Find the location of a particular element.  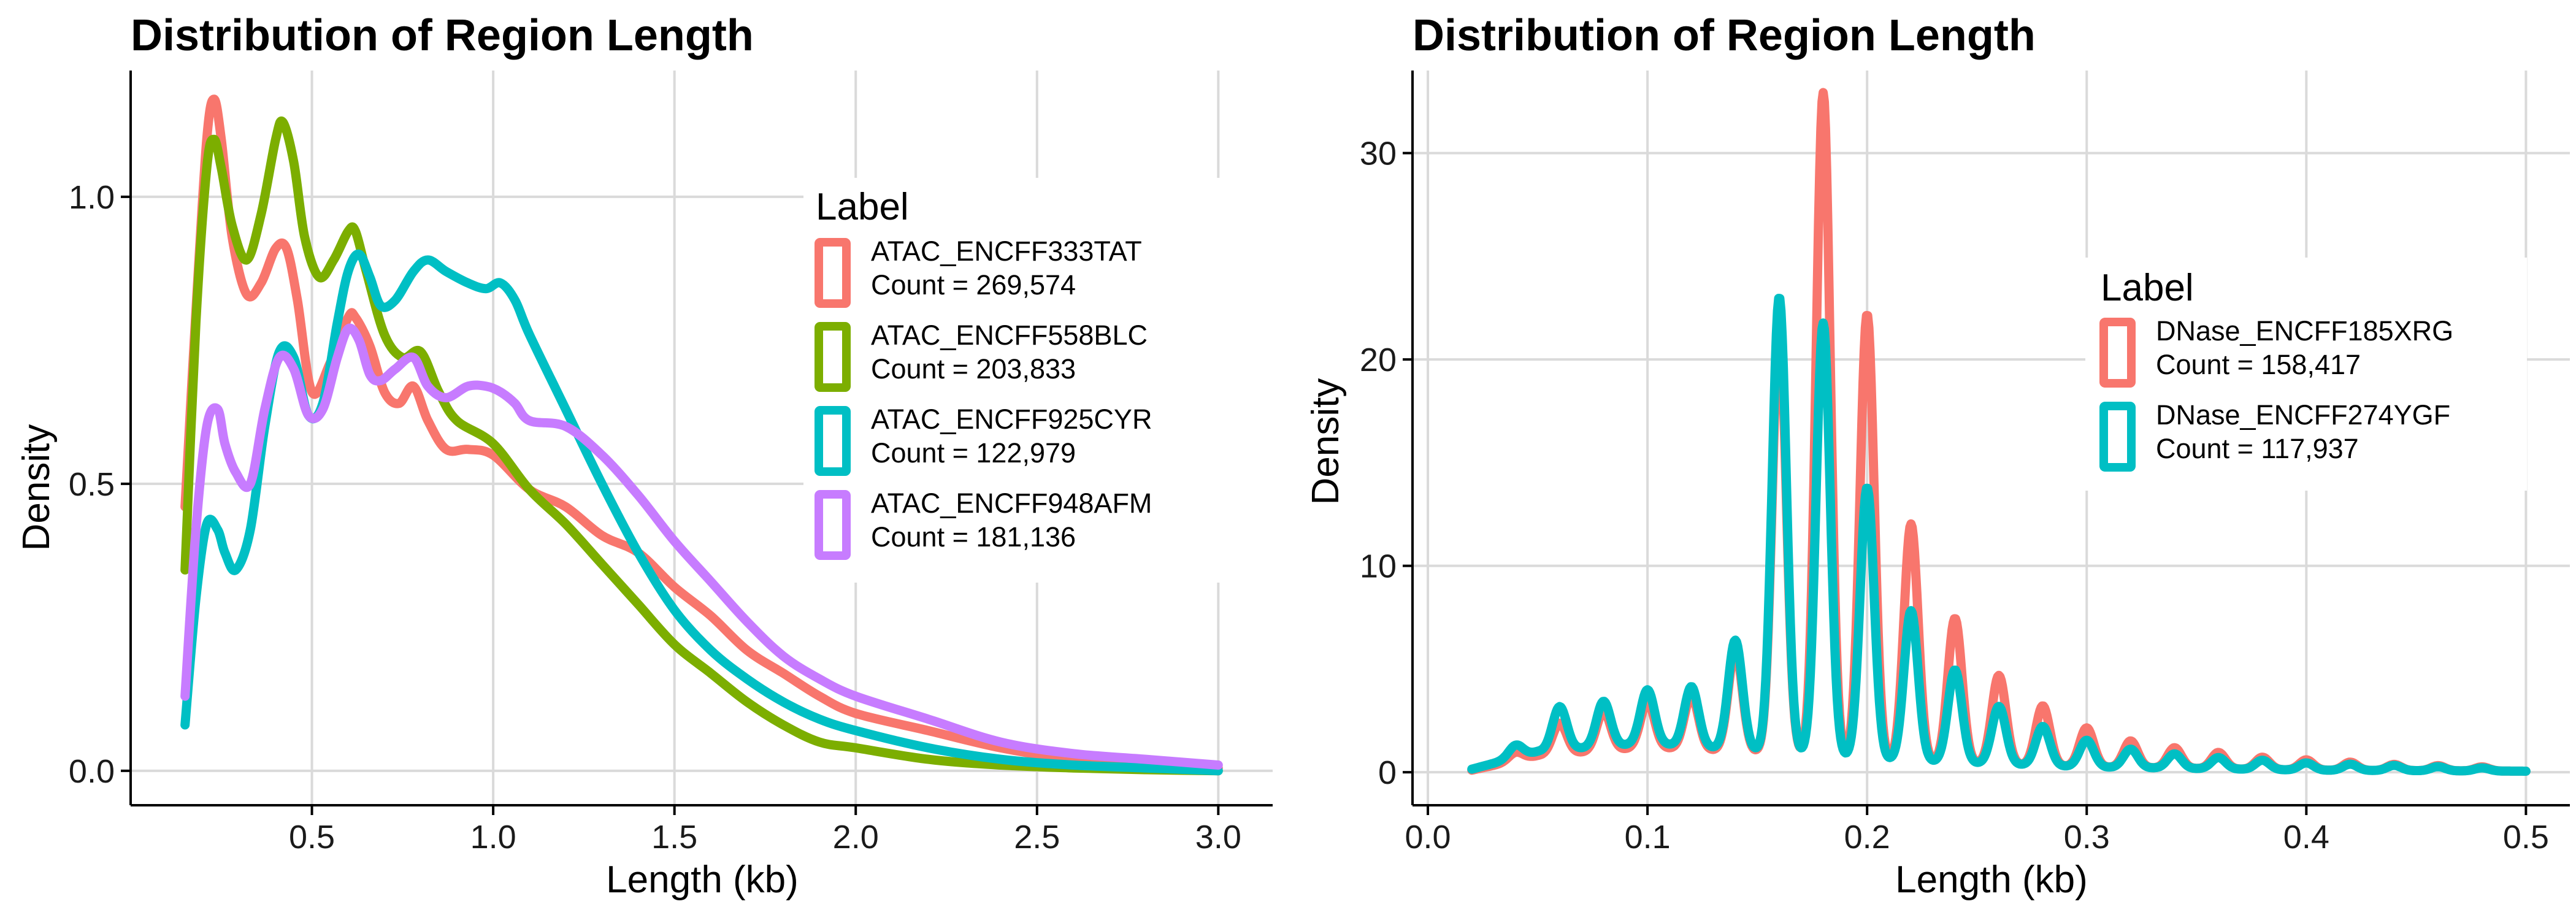

panel-1-x-tick-label: 2.0 is located at coordinates (856, 837).